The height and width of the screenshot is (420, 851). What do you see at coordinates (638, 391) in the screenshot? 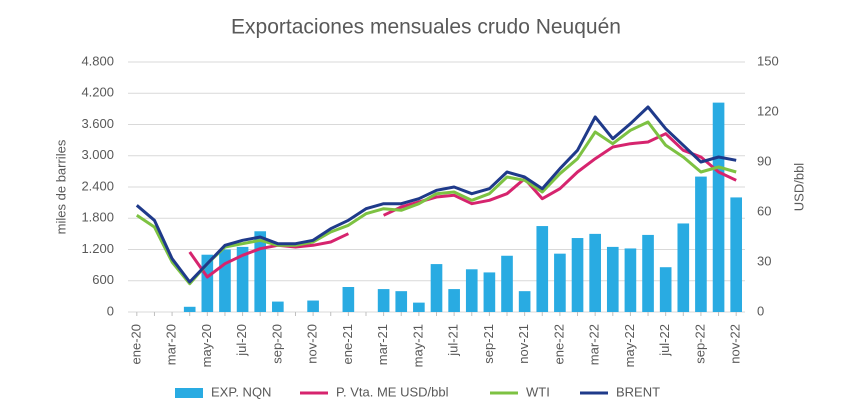
I see `legend-label: BRENT` at bounding box center [638, 391].